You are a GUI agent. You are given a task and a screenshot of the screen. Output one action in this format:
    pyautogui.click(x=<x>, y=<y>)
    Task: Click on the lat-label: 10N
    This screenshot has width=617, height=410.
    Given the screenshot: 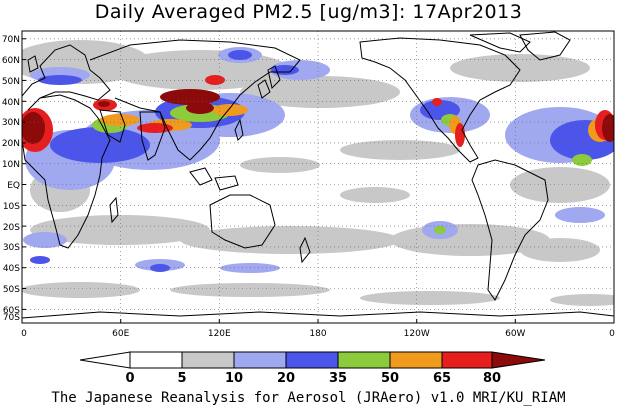 What is the action you would take?
    pyautogui.click(x=11, y=165)
    